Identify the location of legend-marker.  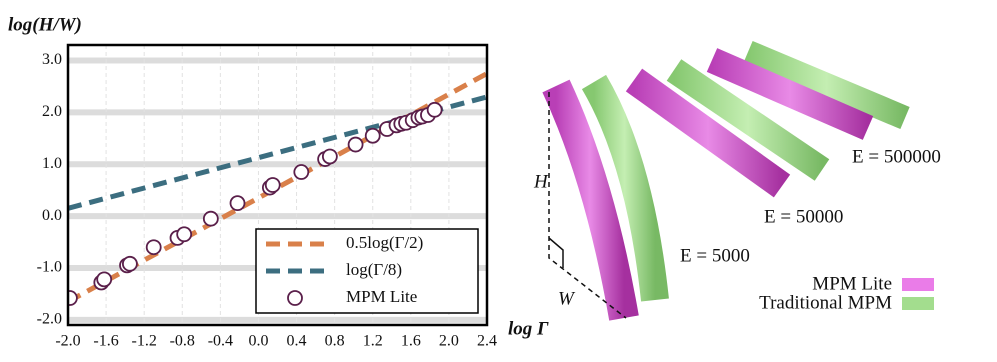
(295, 298).